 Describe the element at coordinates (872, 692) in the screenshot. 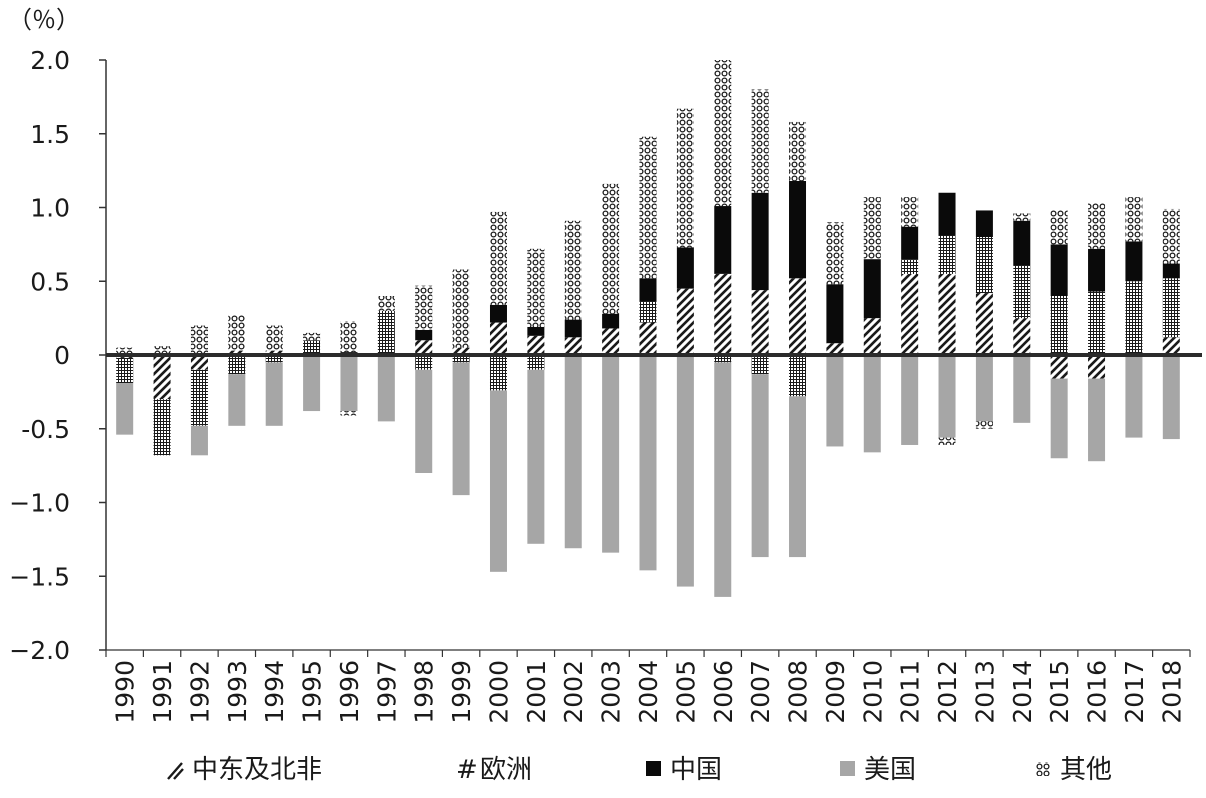

I see `x-tick-label: 2010` at that location.